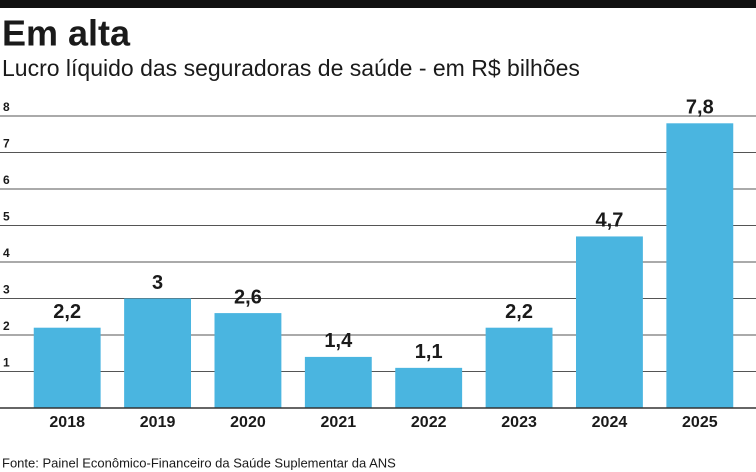 The height and width of the screenshot is (472, 756). Describe the element at coordinates (429, 352) in the screenshot. I see `value-label: 1,1` at that location.